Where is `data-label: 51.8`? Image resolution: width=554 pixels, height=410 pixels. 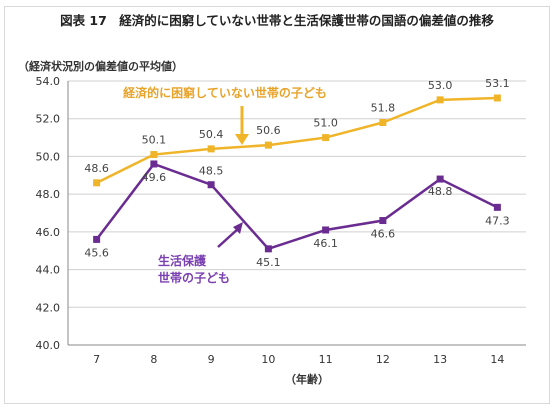
data-label: 51.8 is located at coordinates (383, 107).